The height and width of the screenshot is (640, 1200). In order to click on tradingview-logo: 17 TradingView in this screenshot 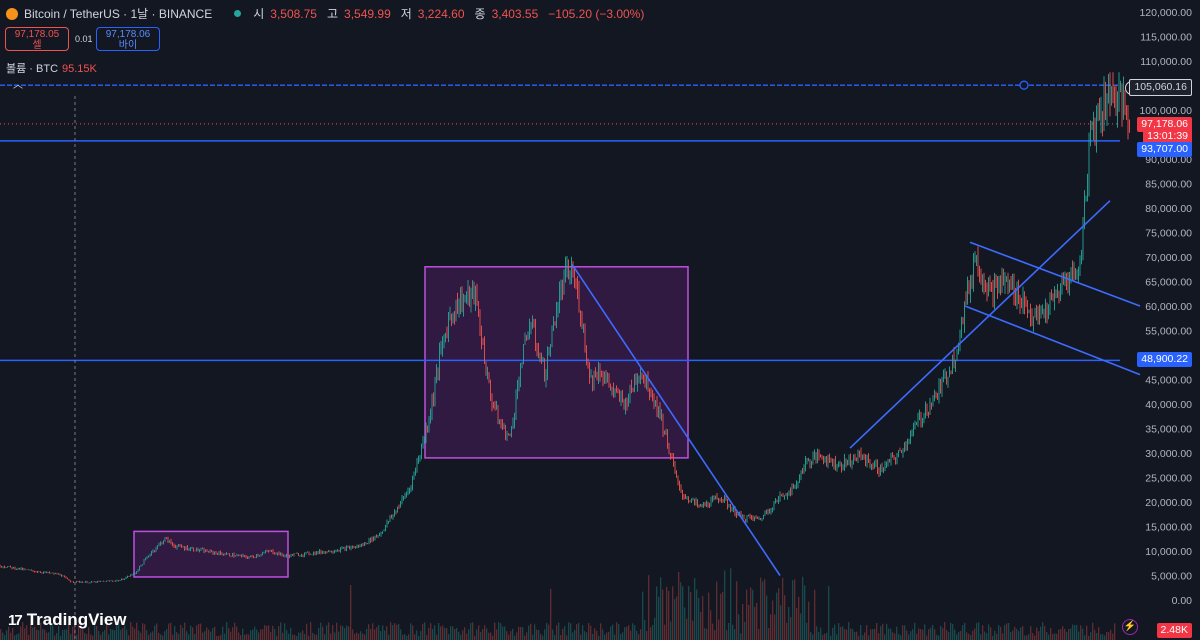, I will do `click(67, 620)`.